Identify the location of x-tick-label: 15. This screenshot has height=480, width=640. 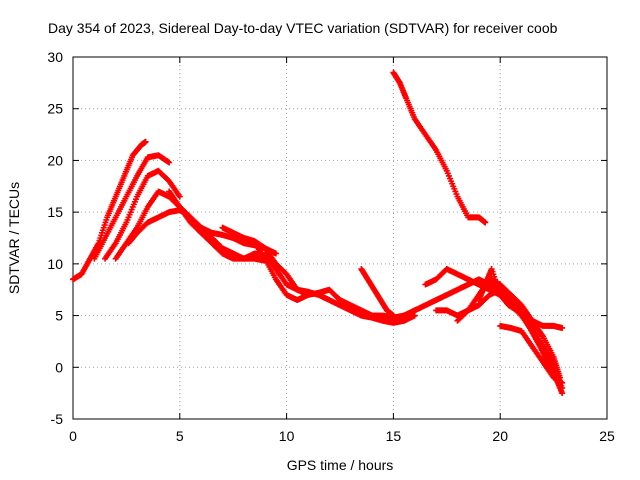
(394, 436).